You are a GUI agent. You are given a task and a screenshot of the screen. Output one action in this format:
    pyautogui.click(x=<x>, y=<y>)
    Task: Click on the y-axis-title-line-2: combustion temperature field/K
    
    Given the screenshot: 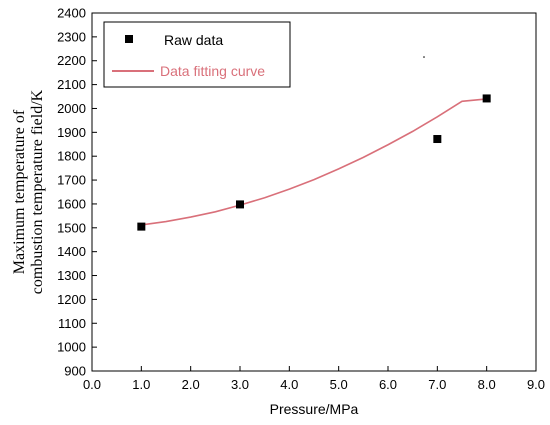 What is the action you would take?
    pyautogui.click(x=37, y=191)
    